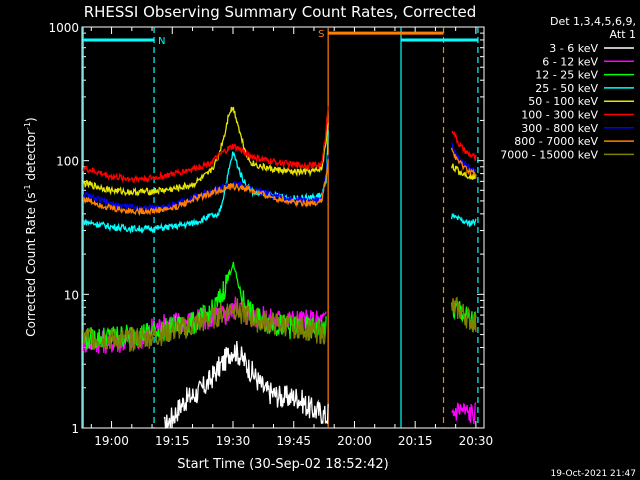  What do you see at coordinates (593, 474) in the screenshot?
I see `render-timestamp: 19-Oct-2021 21:47` at bounding box center [593, 474].